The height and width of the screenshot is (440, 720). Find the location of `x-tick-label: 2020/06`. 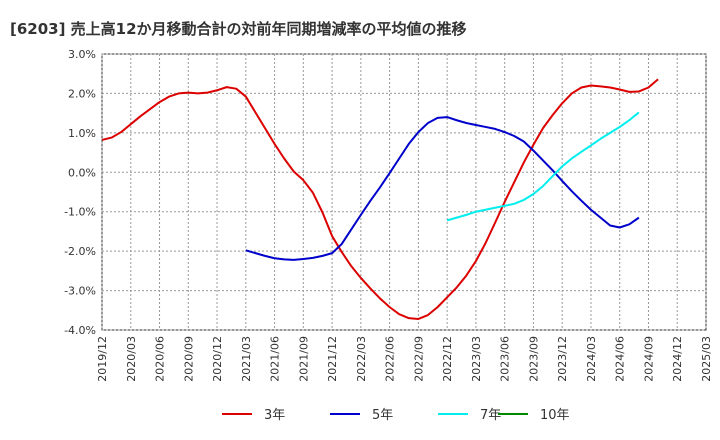

x-tick-label: 2020/06 is located at coordinates (160, 359).